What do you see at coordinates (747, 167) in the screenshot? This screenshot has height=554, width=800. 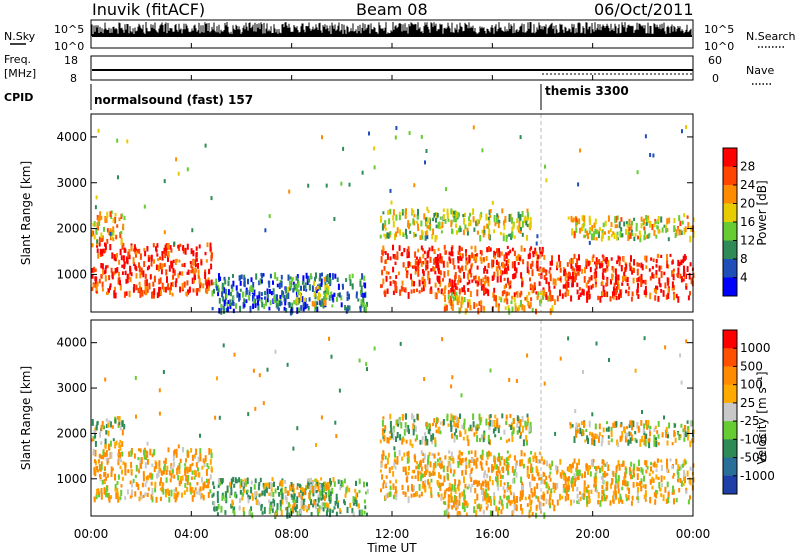 I see `colorbar-tick-label: 28` at bounding box center [747, 167].